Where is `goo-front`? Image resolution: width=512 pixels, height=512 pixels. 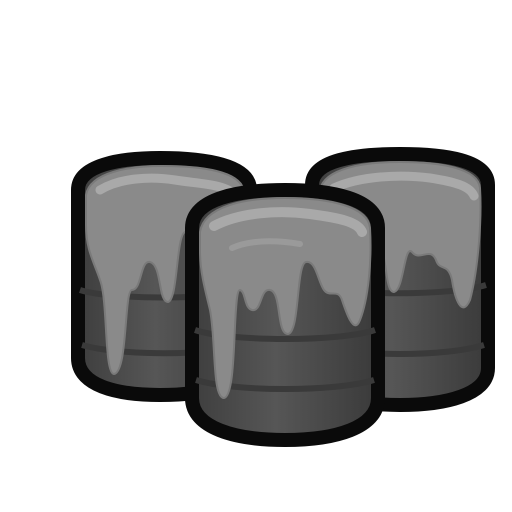 goo-front is located at coordinates (285, 298).